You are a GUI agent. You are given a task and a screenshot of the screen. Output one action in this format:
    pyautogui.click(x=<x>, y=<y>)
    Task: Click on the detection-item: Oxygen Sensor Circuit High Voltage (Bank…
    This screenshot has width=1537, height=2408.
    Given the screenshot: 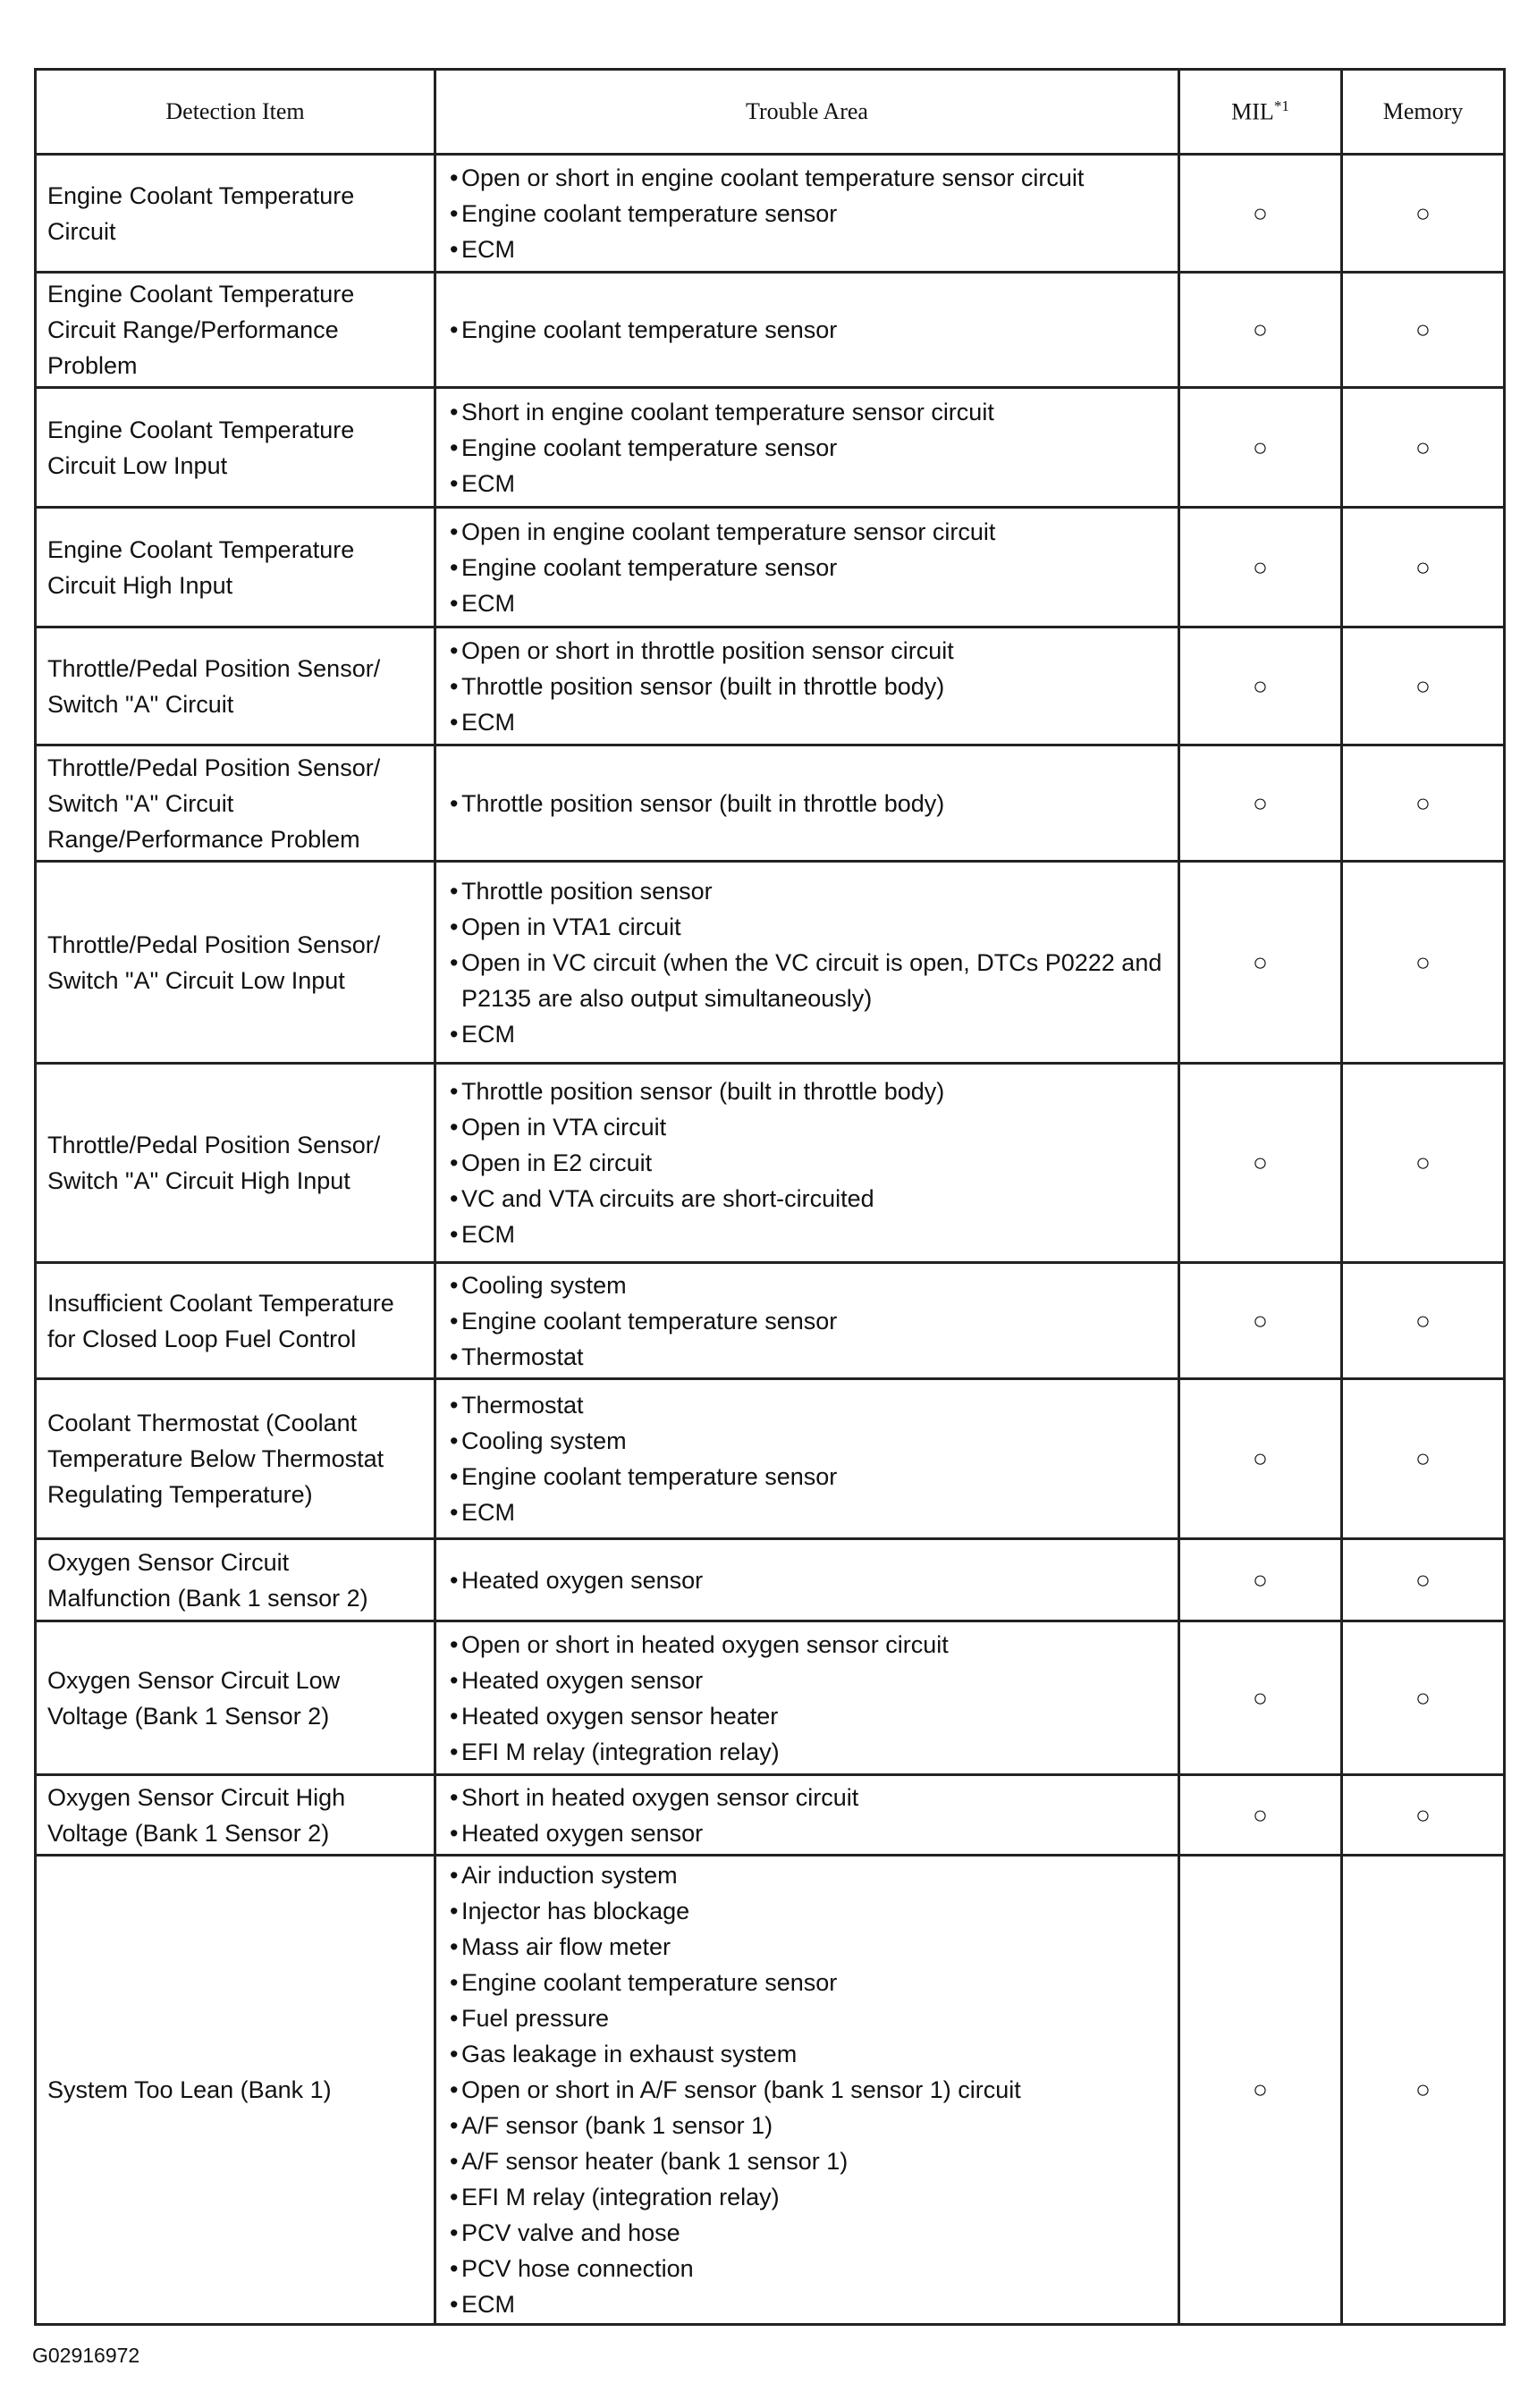 What is the action you would take?
    pyautogui.click(x=235, y=1815)
    